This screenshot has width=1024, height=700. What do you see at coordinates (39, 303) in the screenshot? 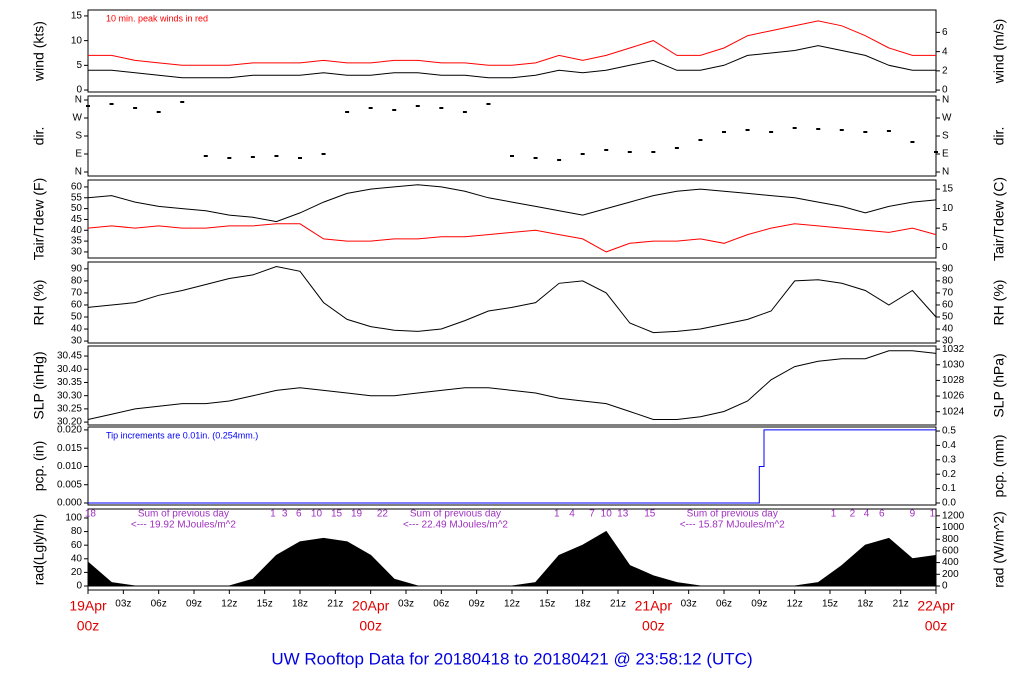
I see `y-axis-label: RH (%)` at bounding box center [39, 303].